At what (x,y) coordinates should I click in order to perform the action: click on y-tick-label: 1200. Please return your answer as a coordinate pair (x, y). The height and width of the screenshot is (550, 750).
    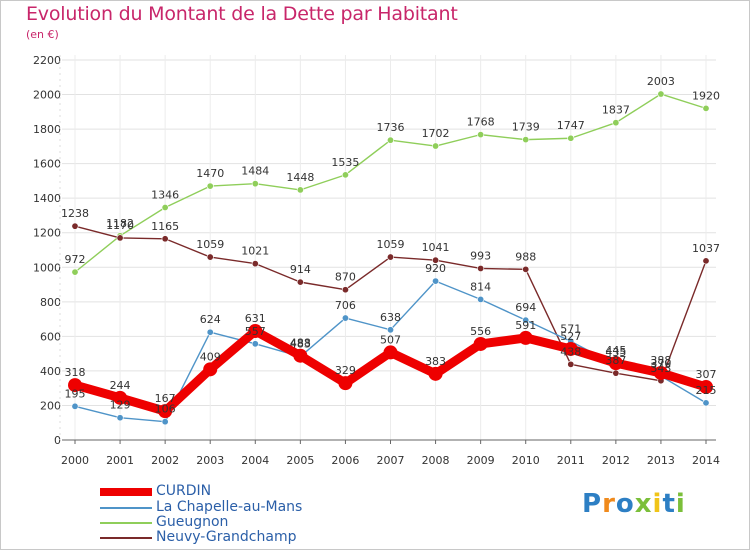
    Looking at the image, I should click on (47, 233).